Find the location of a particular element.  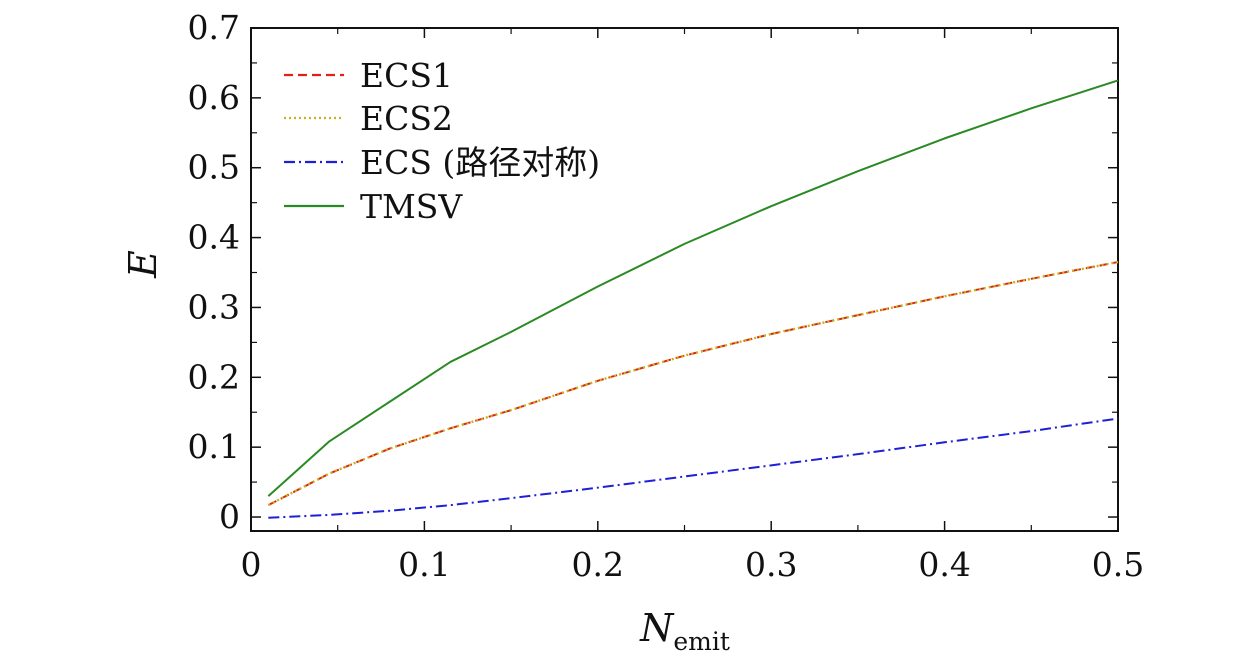

legend: ECS1 ECS2 ECS (路径对称) TMSV is located at coordinates (442, 141).